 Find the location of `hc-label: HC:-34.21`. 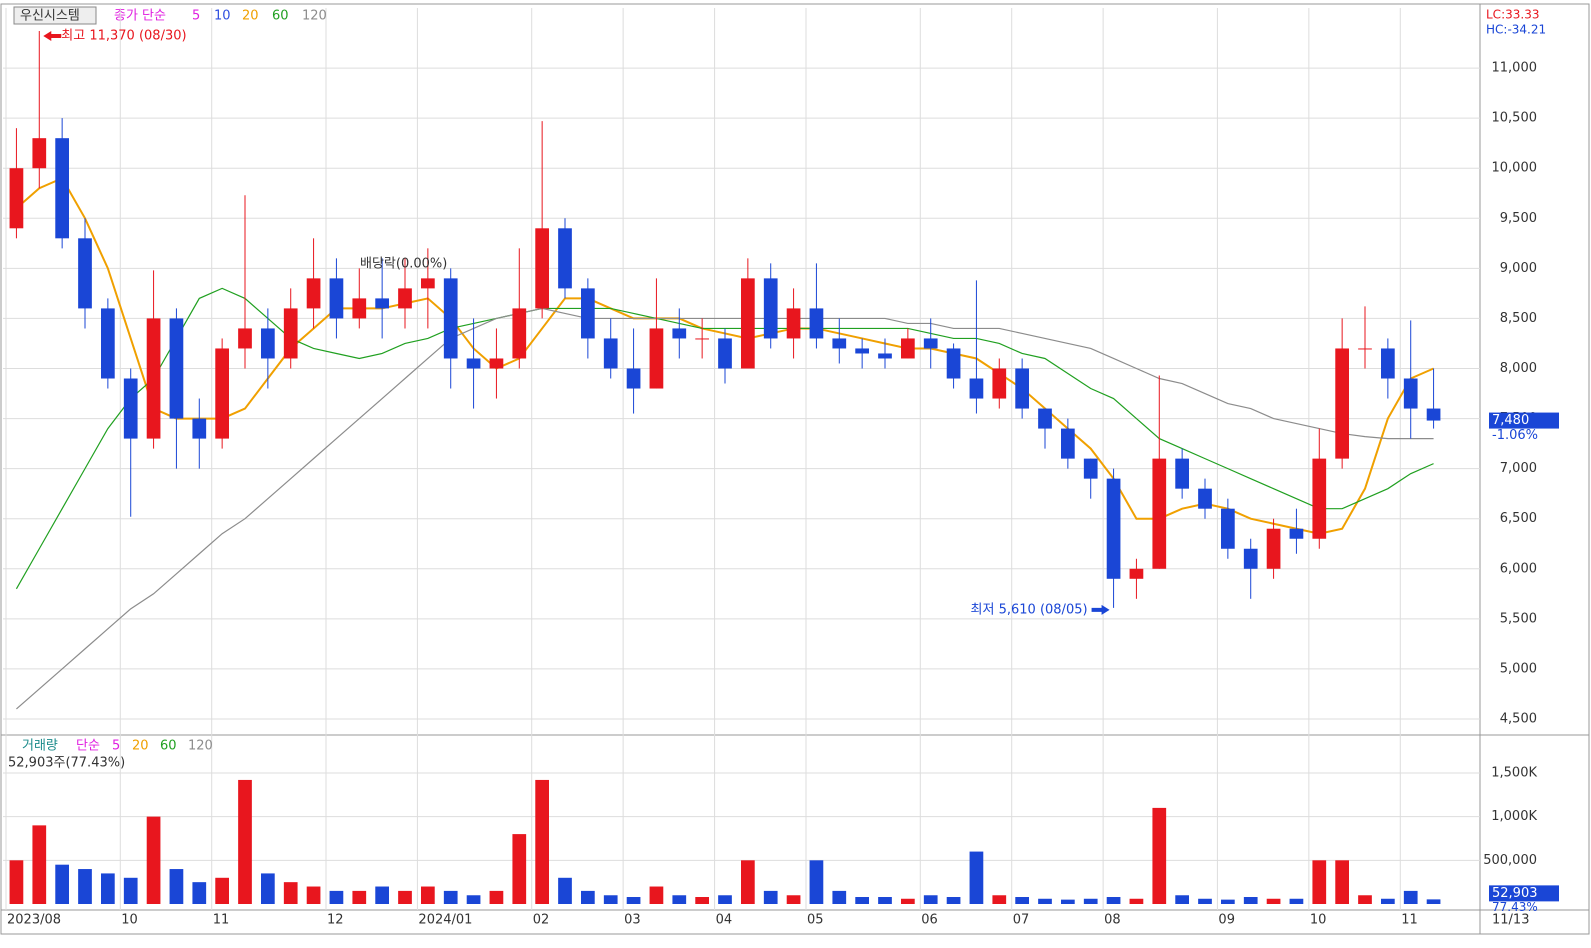

hc-label: HC:-34.21 is located at coordinates (1516, 30).